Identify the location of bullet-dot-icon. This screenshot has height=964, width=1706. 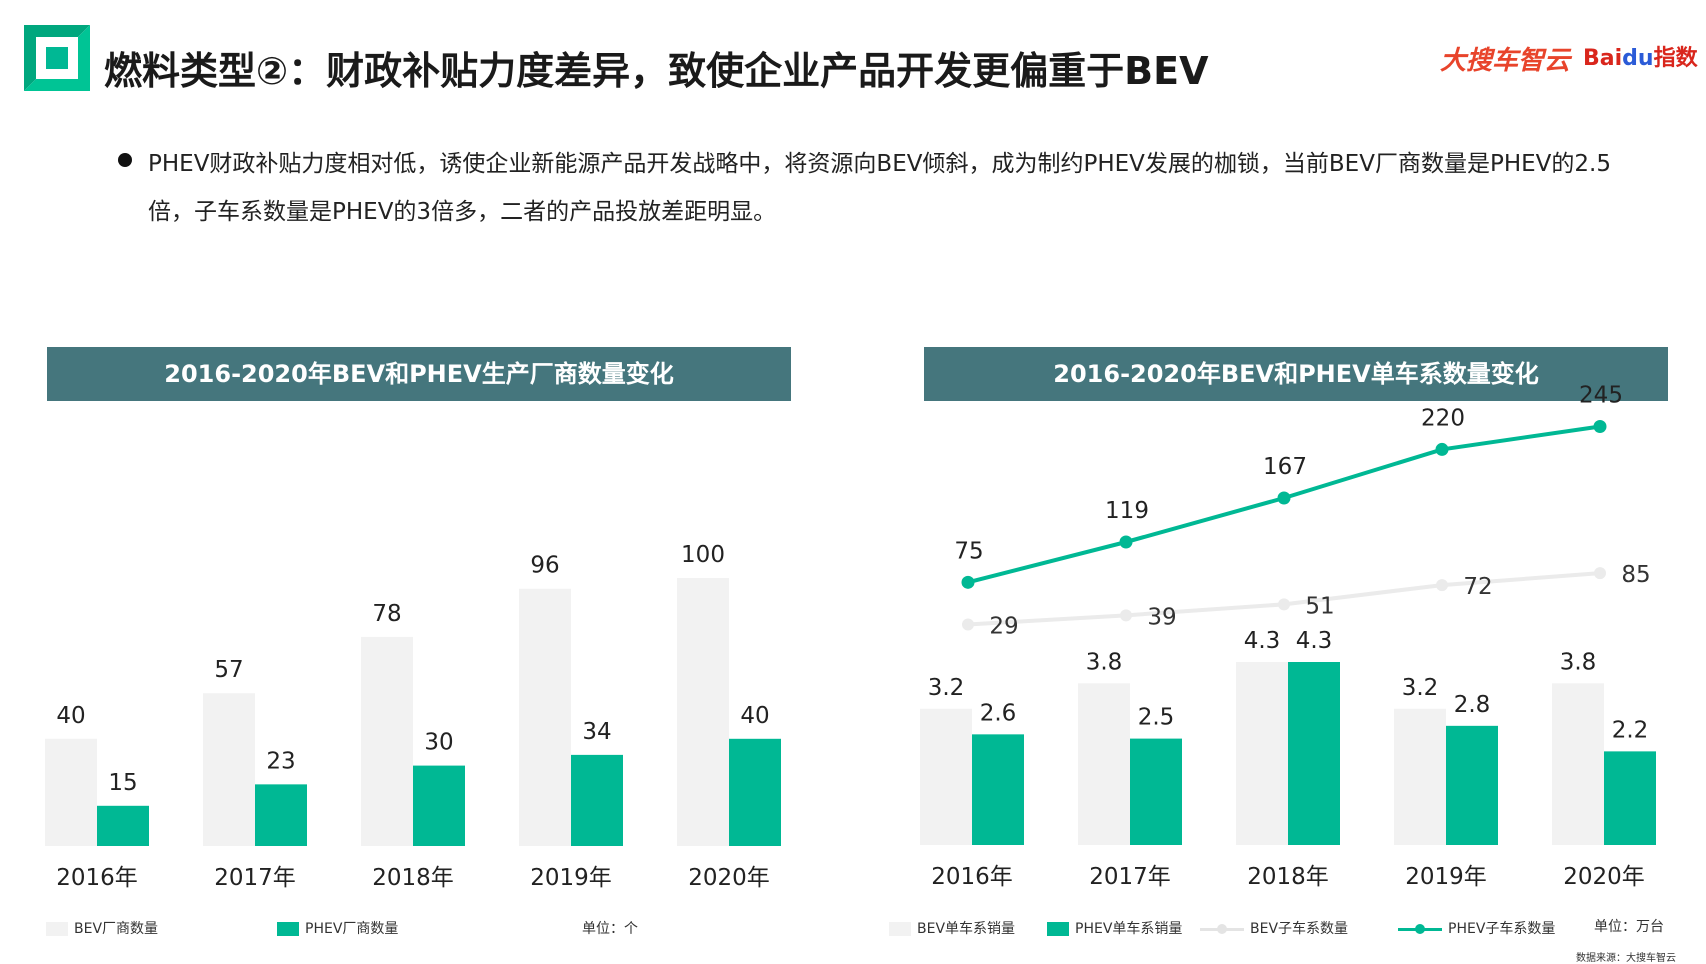
(125, 160).